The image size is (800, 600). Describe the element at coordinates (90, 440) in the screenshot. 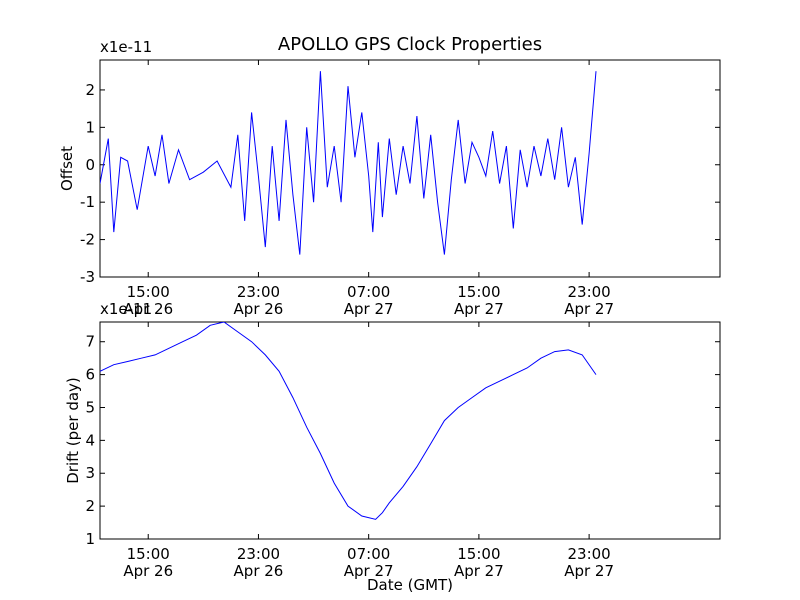

I see `y-tick-label: 4` at that location.